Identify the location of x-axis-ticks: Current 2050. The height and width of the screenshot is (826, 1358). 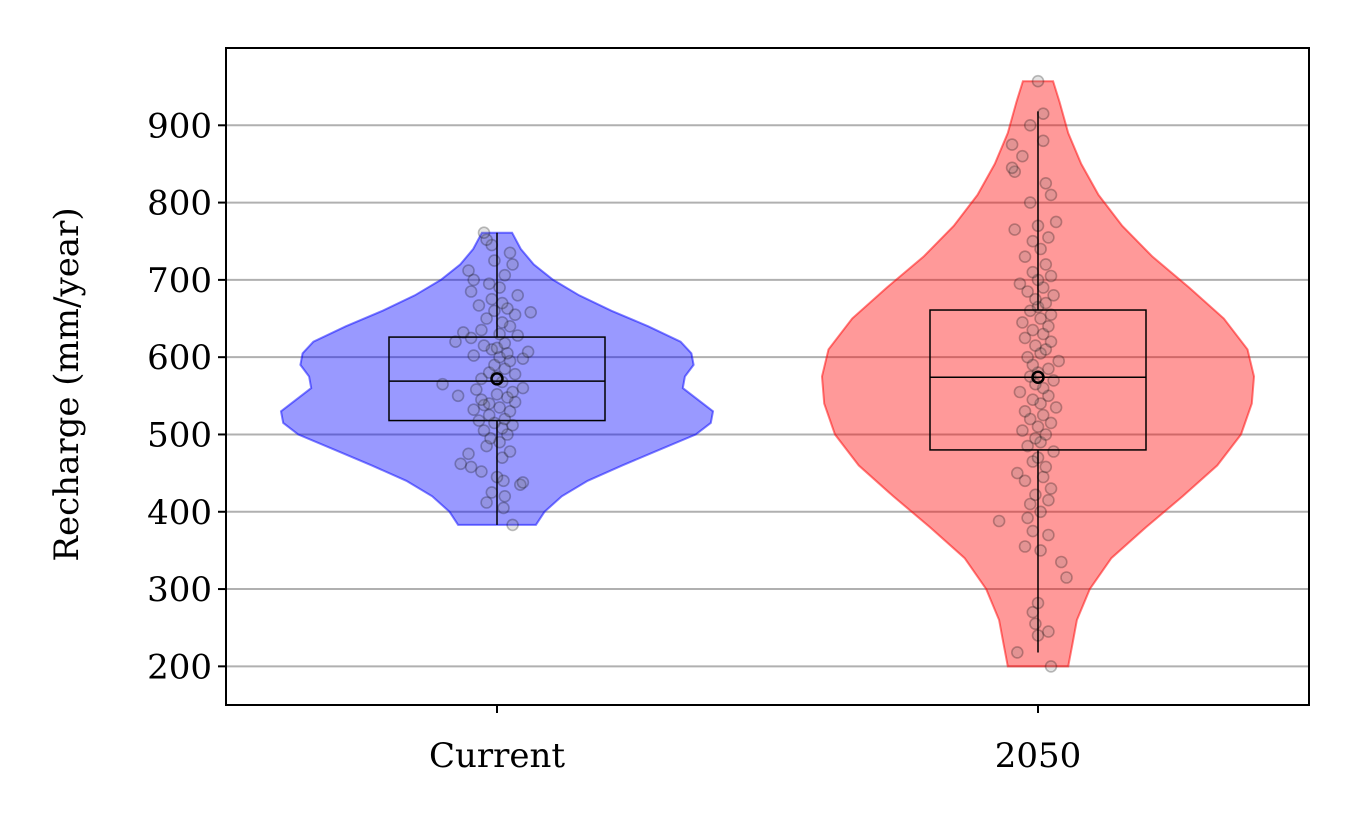
(755, 740).